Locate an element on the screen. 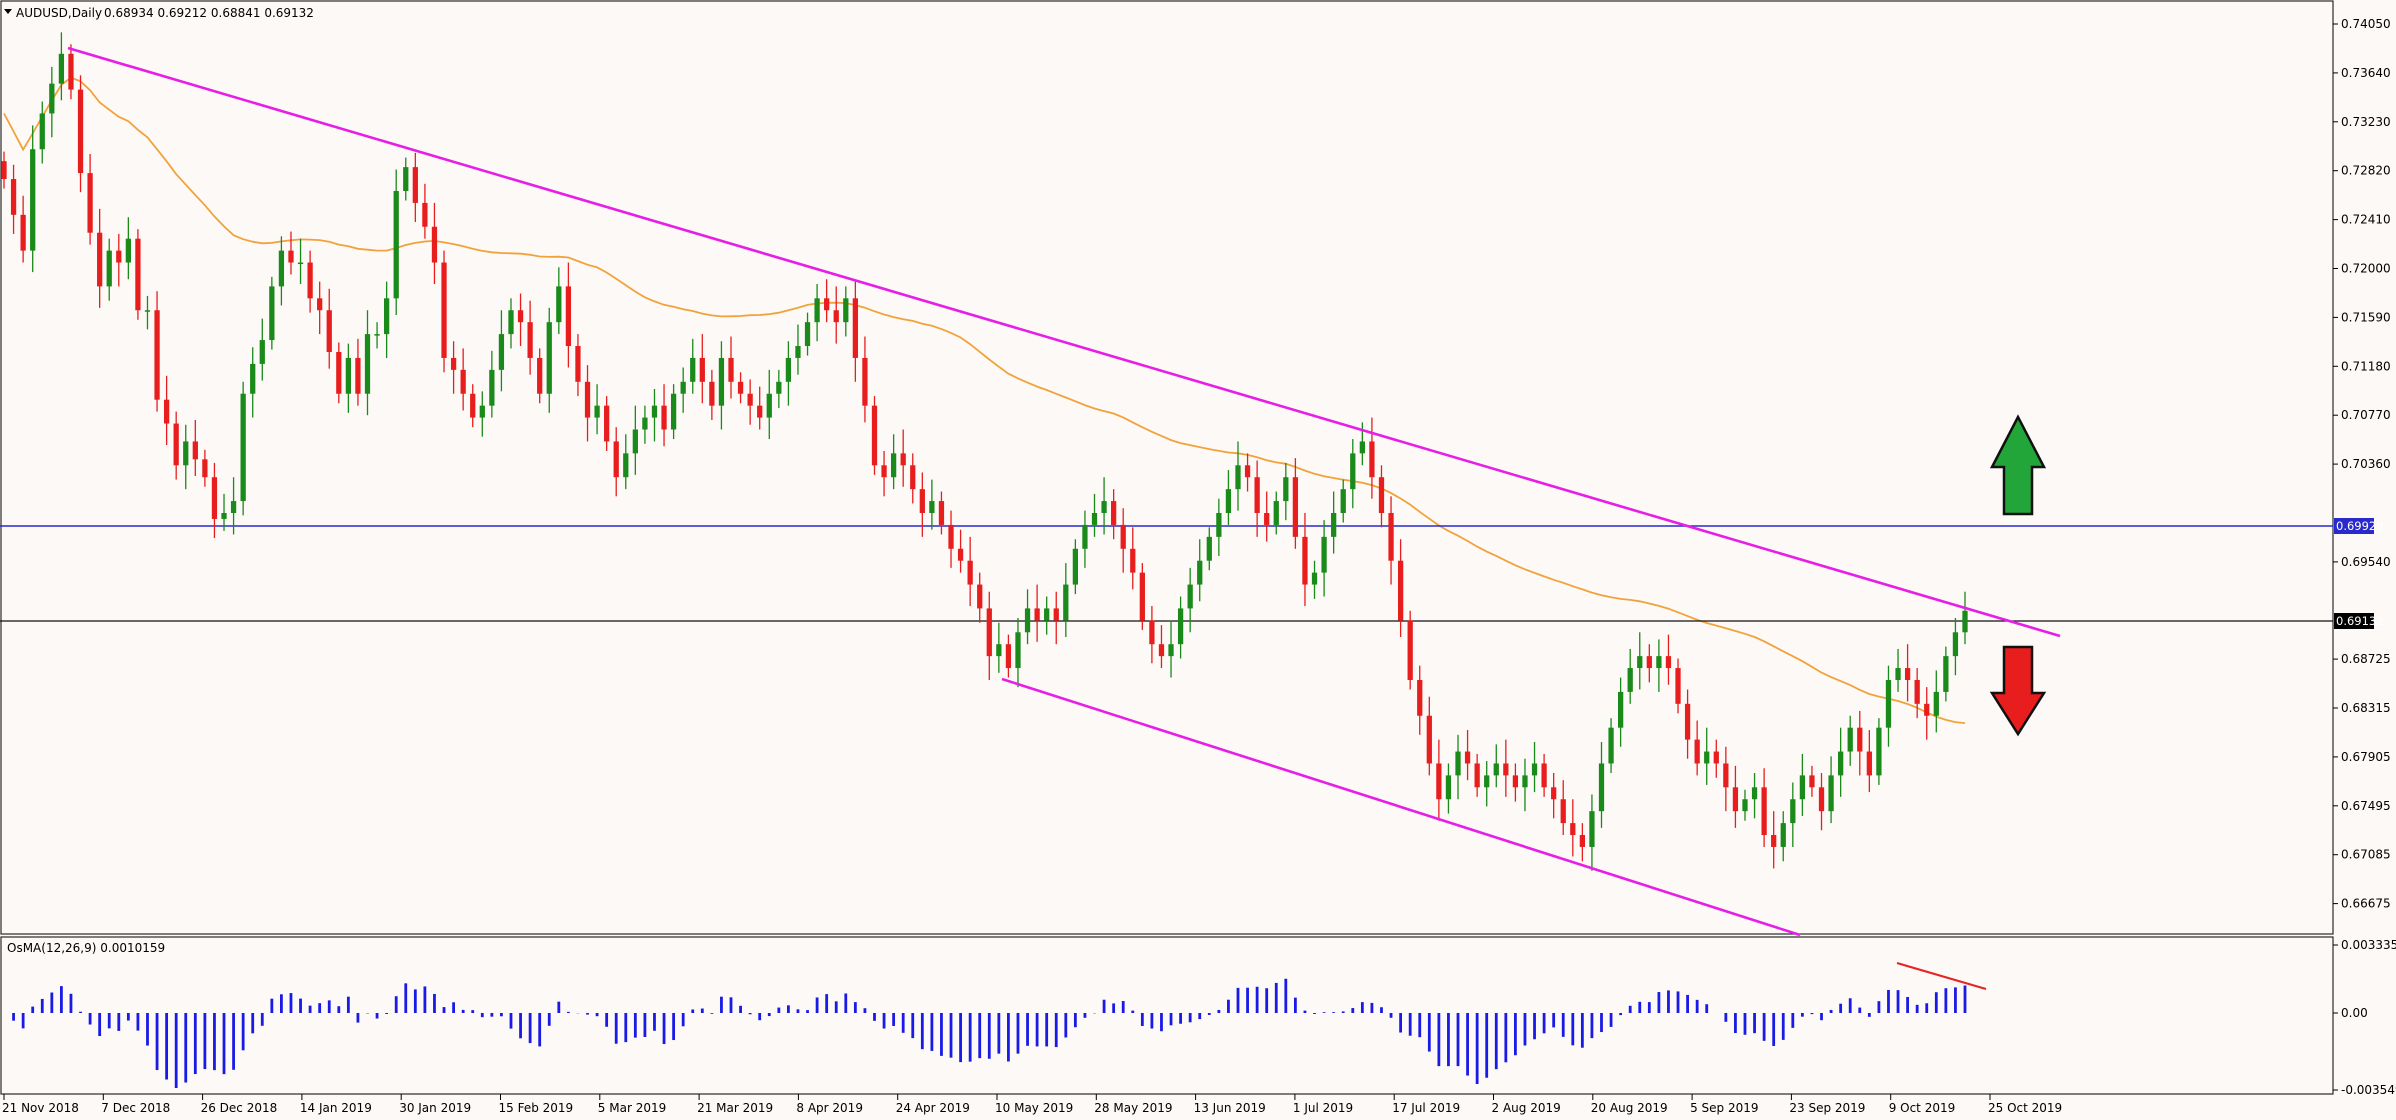 Image resolution: width=2396 pixels, height=1120 pixels. lower-channel-line is located at coordinates (1401, 807).